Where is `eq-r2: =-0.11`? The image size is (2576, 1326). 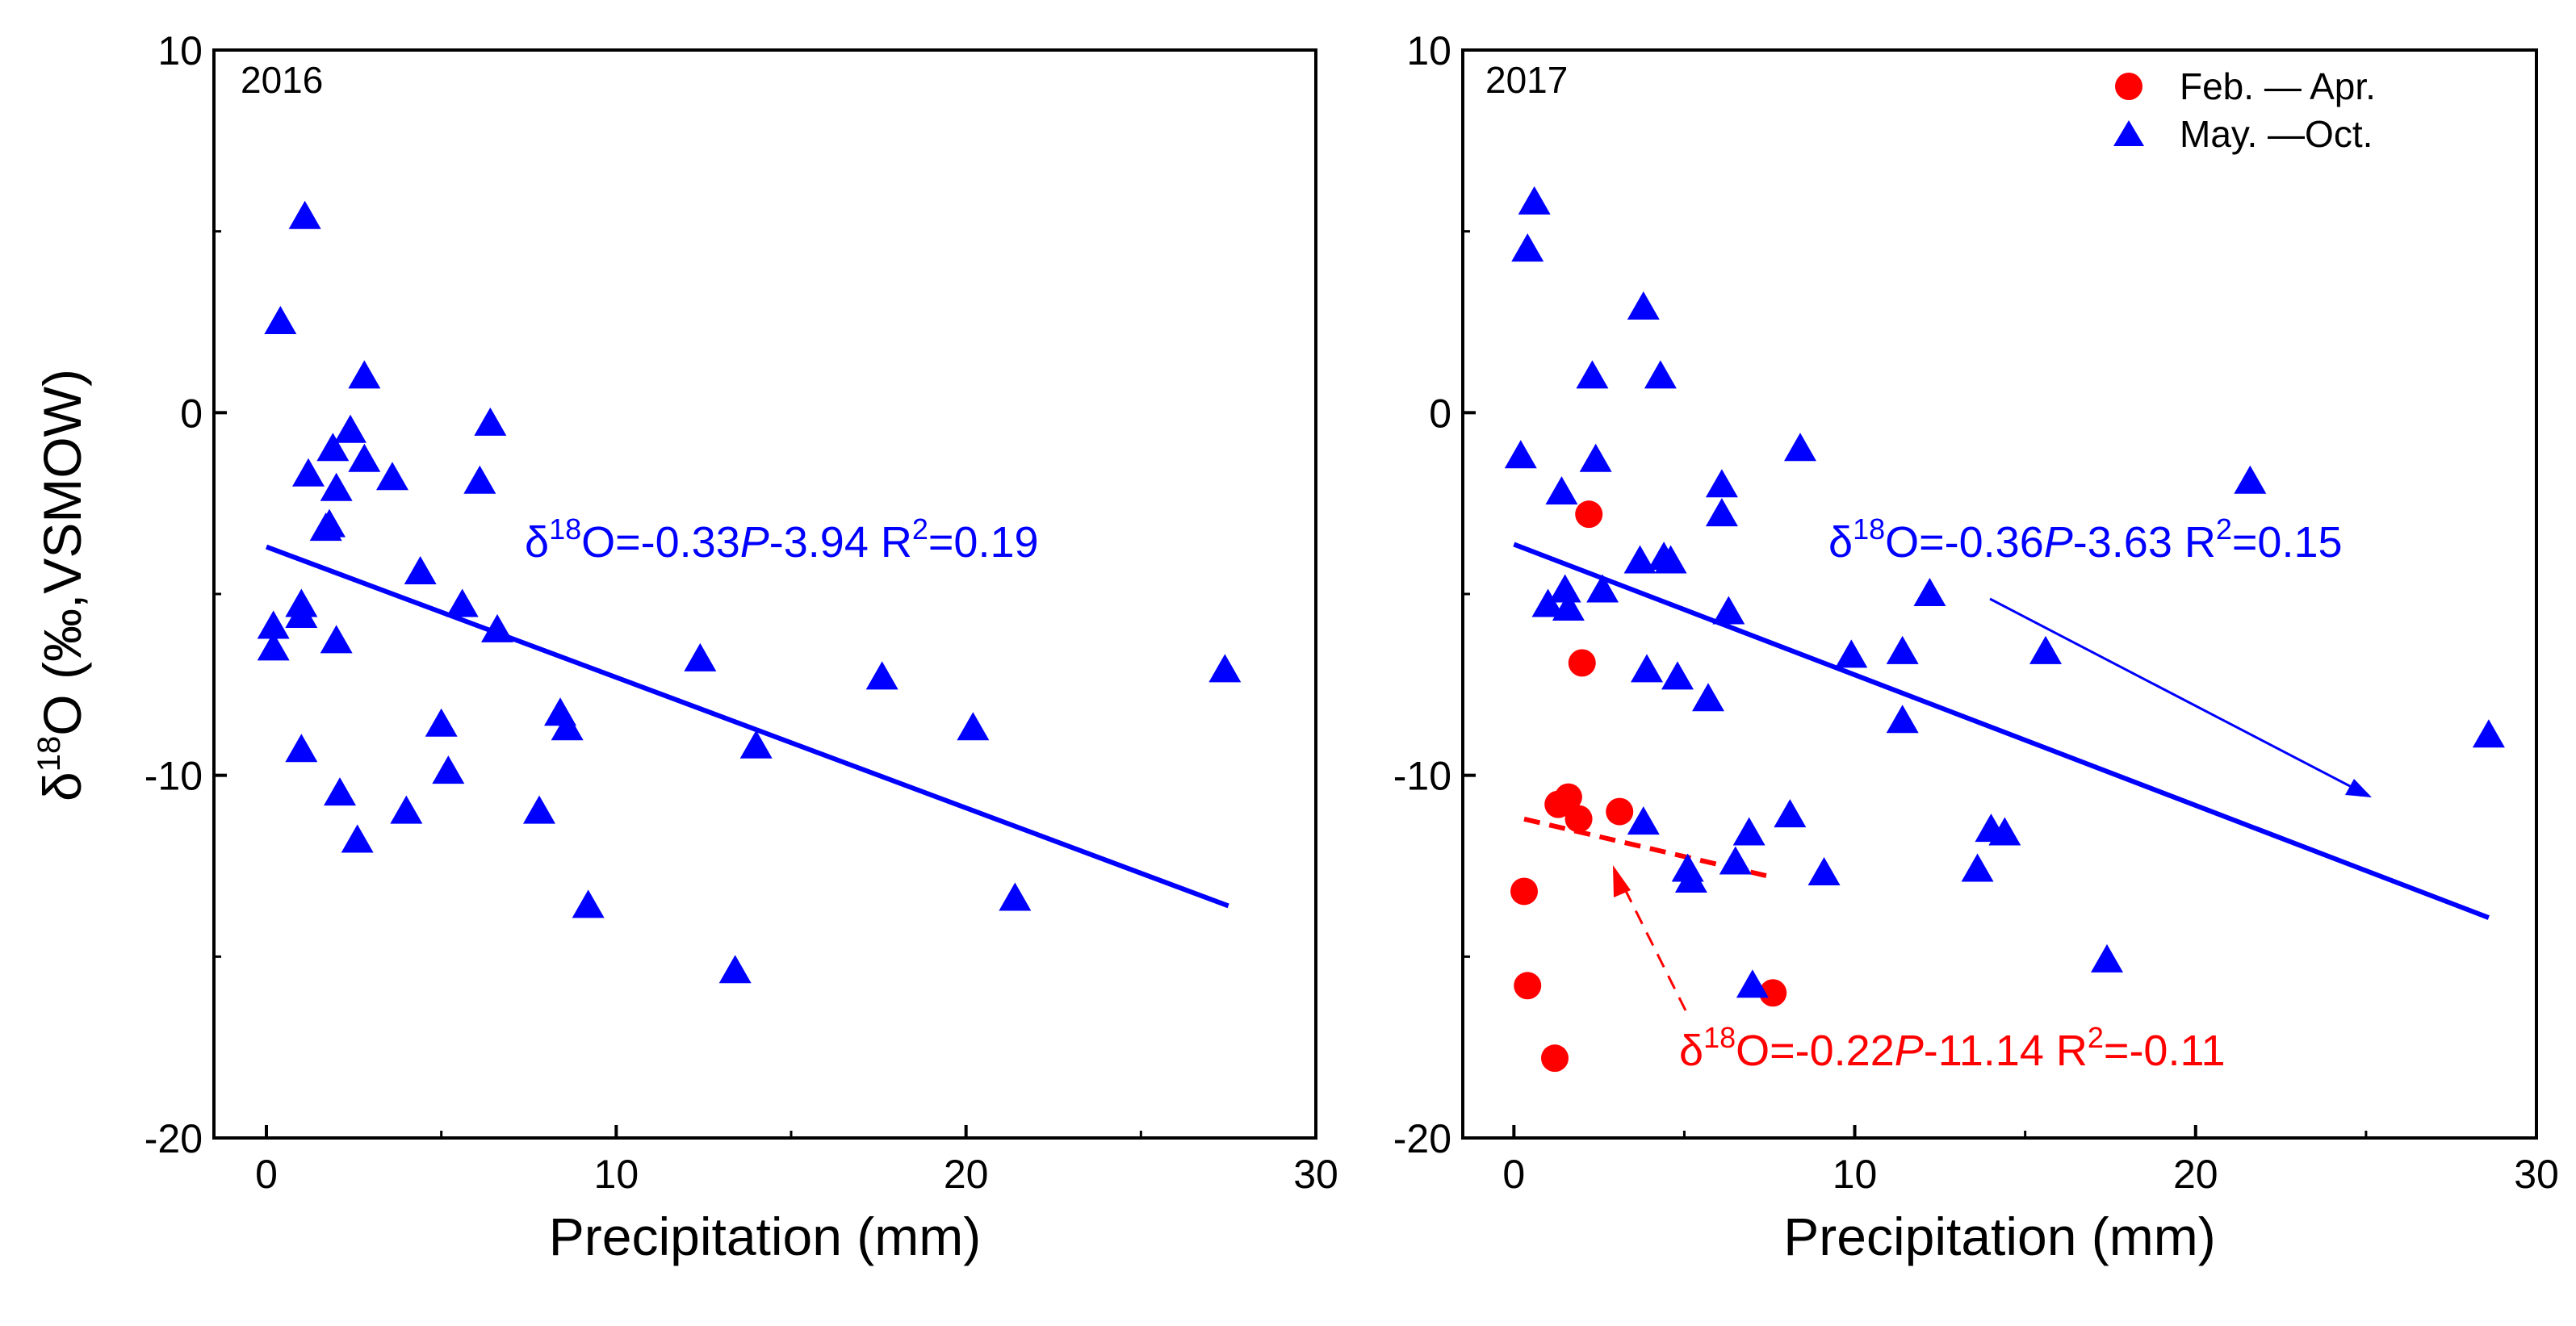 eq-r2: =-0.11 is located at coordinates (2165, 1051).